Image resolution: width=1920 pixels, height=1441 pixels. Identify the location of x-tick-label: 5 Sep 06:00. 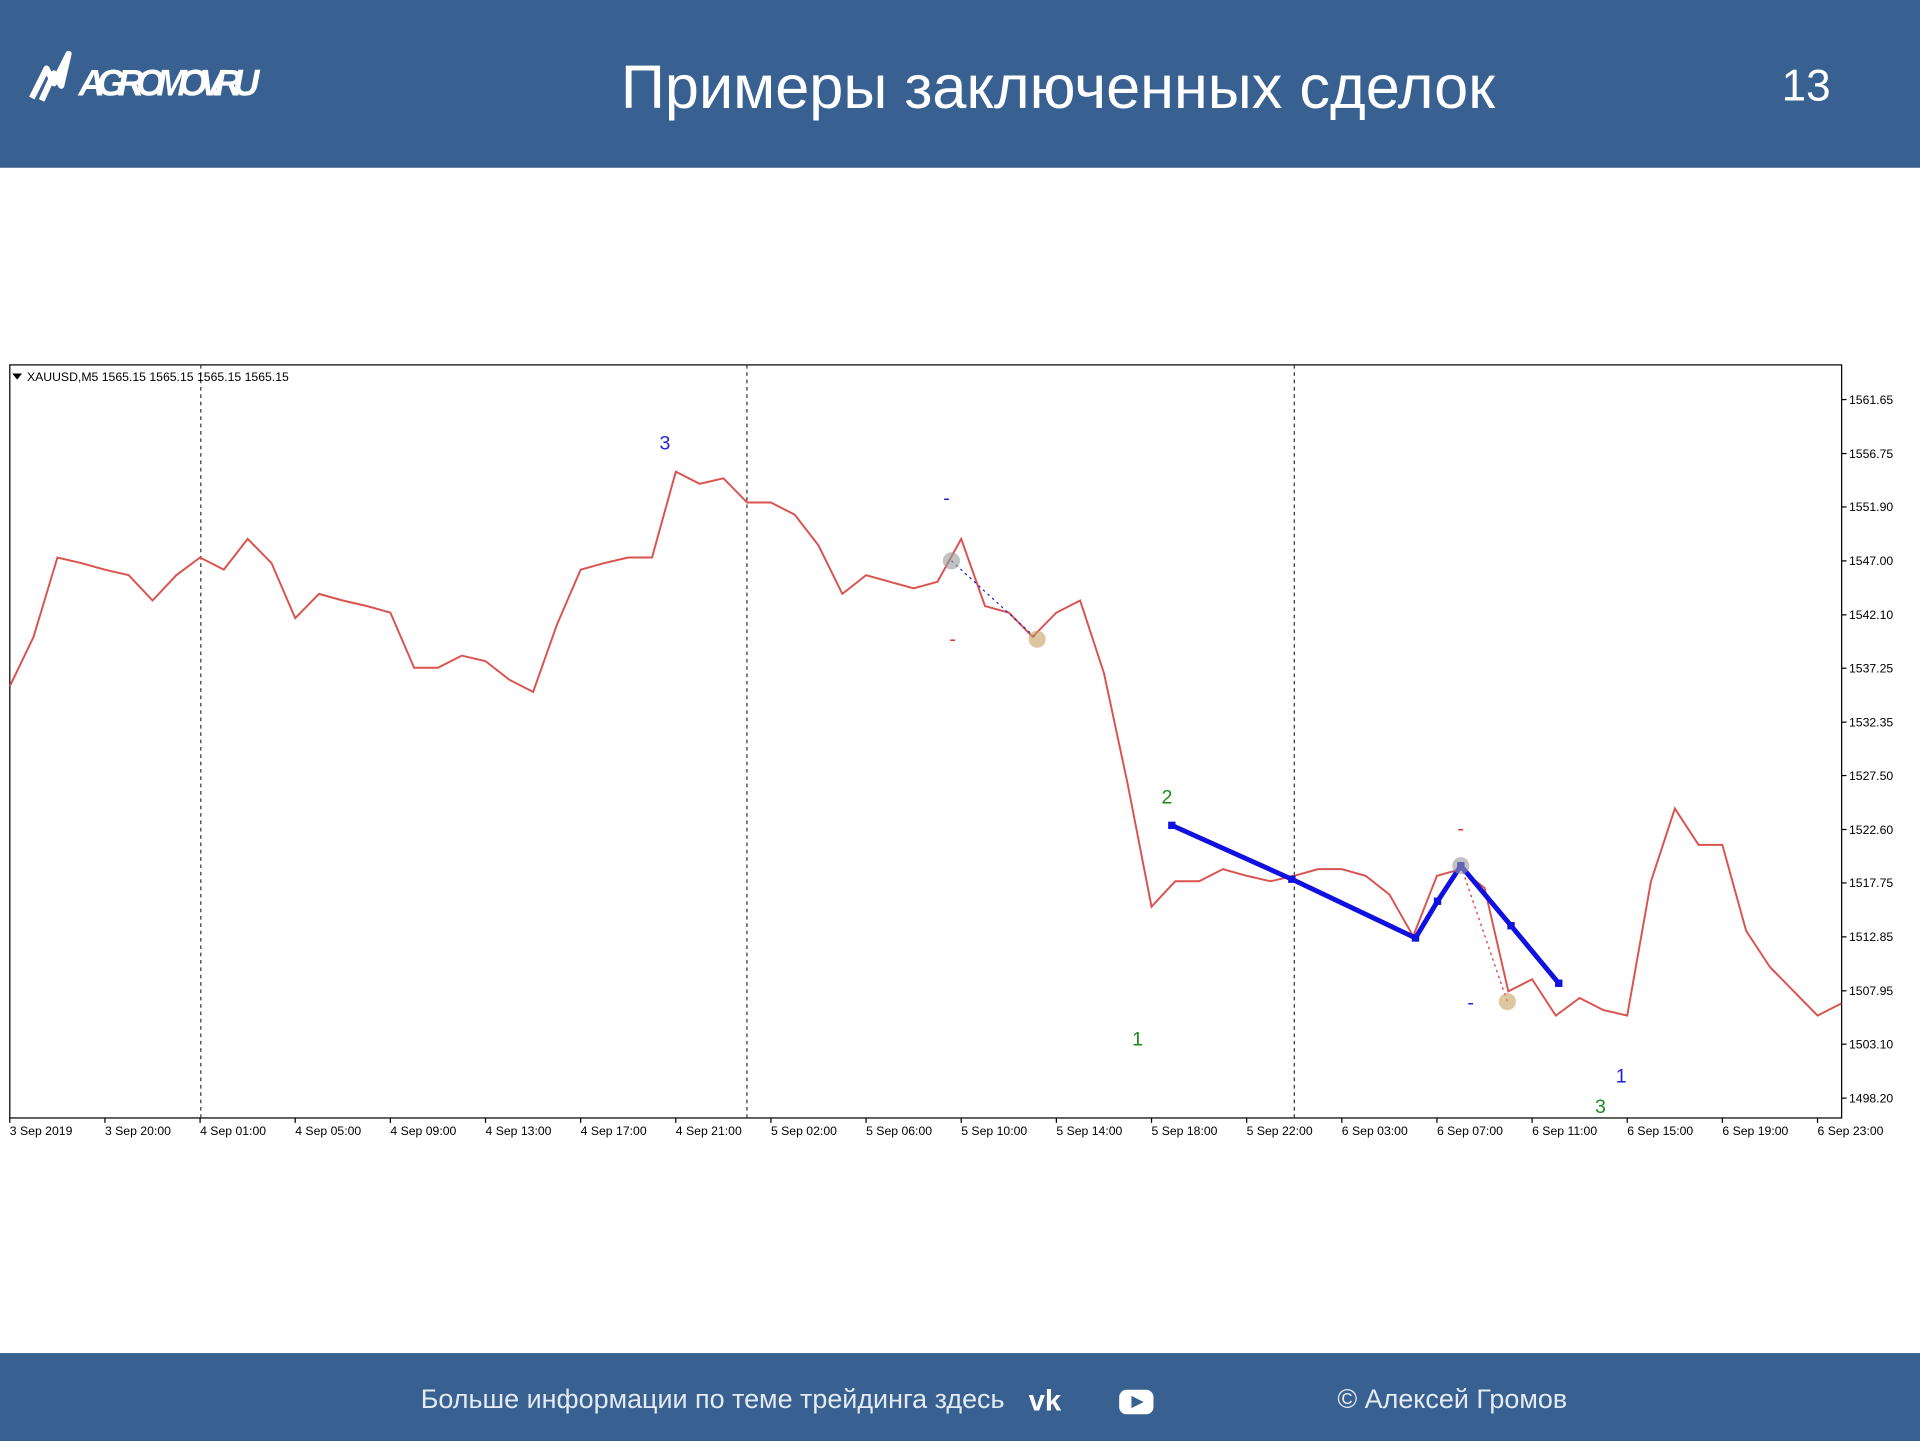
(899, 1131).